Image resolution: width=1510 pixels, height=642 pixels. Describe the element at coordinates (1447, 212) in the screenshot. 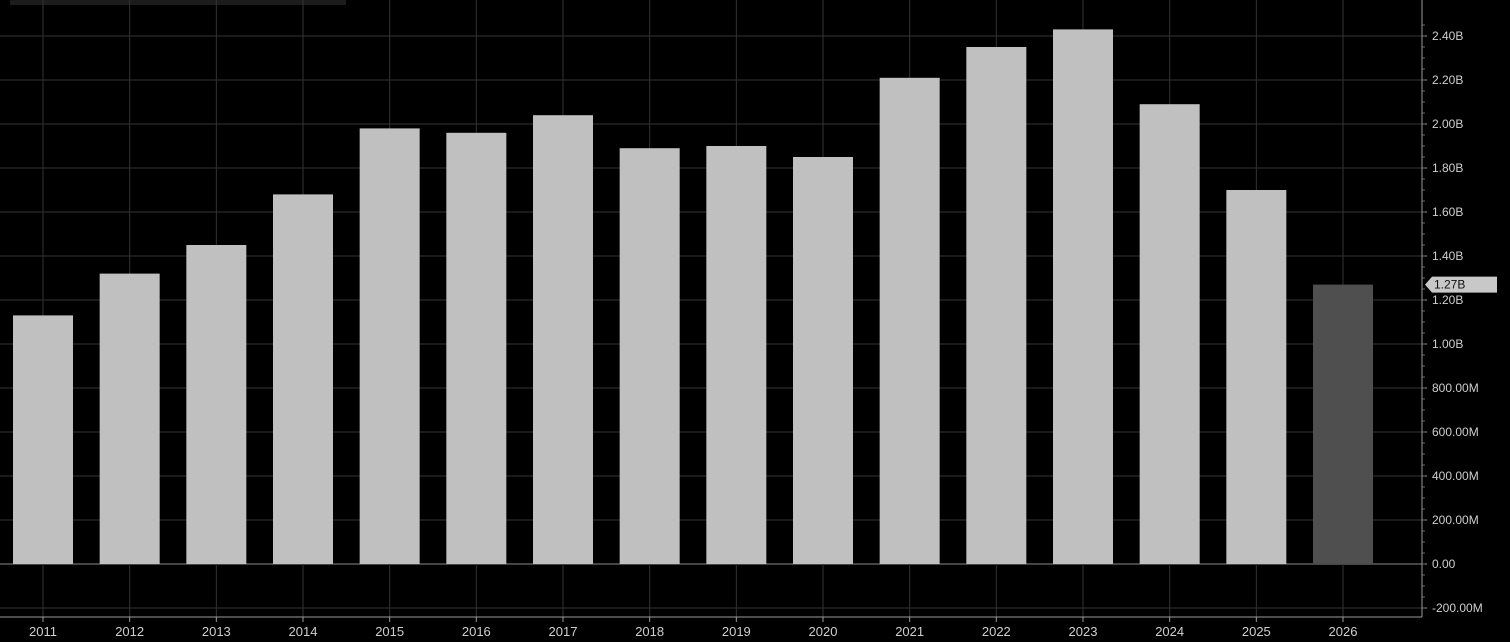

I see `y-tick-label: 1.60B` at that location.